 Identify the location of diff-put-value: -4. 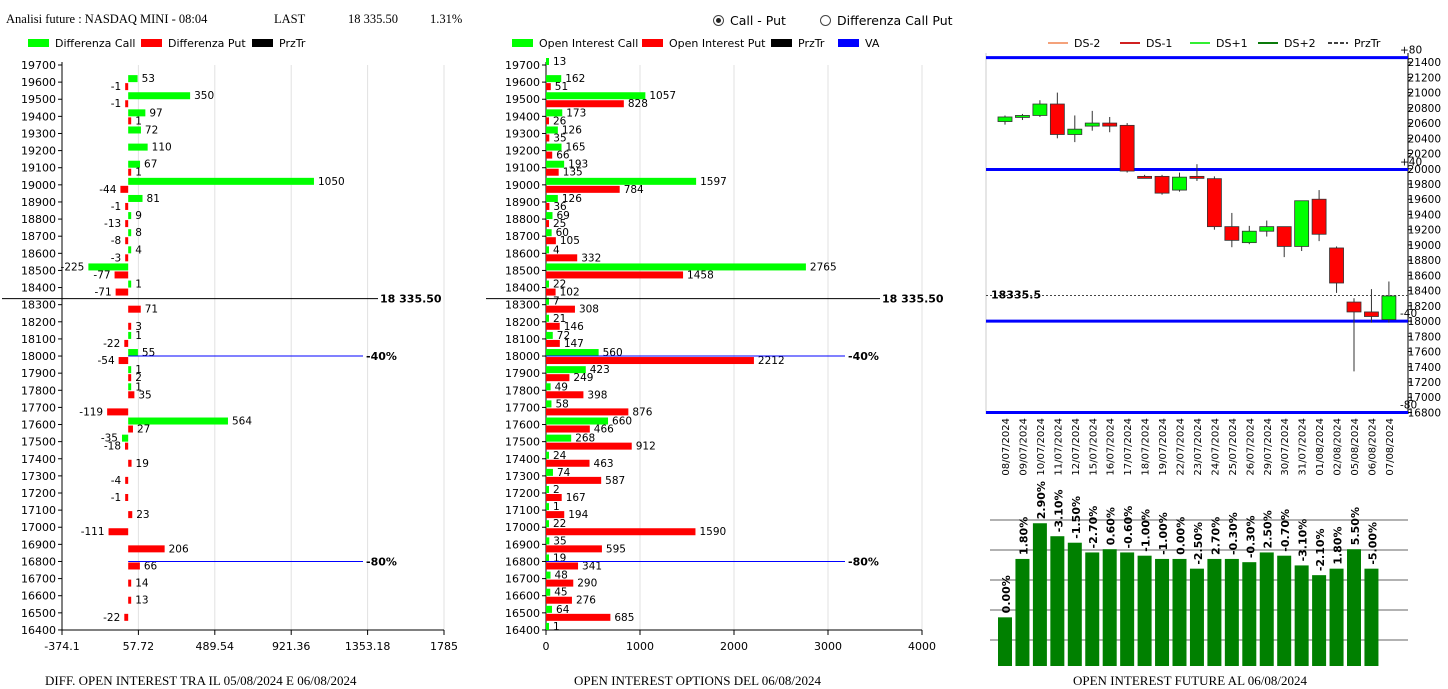
(116, 481).